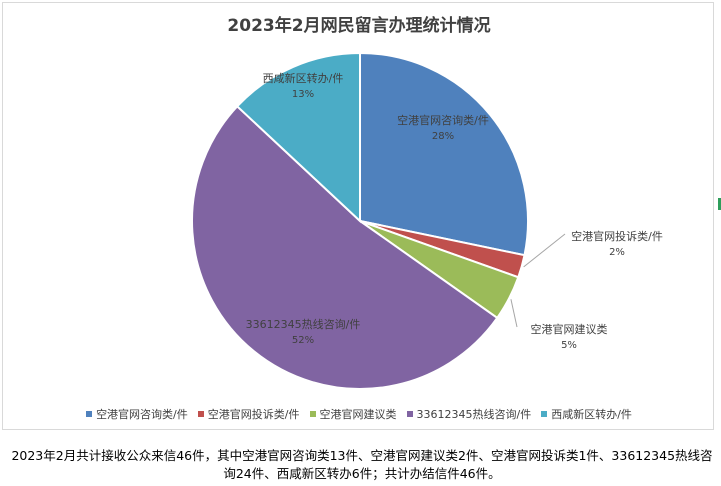 The width and height of the screenshot is (721, 486). I want to click on slice-label-5: 西咸新区转办/件, so click(303, 78).